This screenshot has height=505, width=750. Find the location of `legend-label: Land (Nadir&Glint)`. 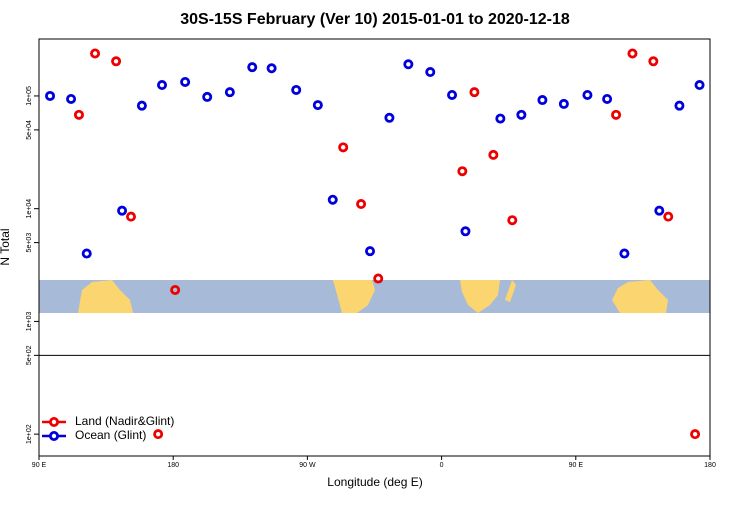

legend-label: Land (Nadir&Glint) is located at coordinates (124, 421).